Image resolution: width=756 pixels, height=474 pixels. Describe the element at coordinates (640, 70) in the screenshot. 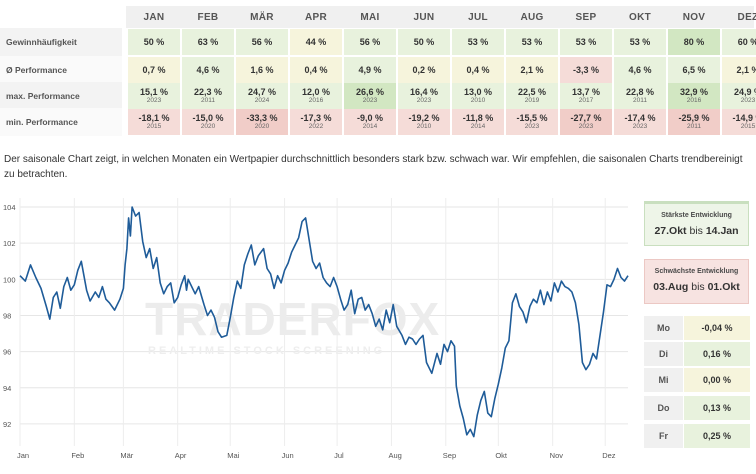

I see `stat-cell: 4,6 %` at that location.